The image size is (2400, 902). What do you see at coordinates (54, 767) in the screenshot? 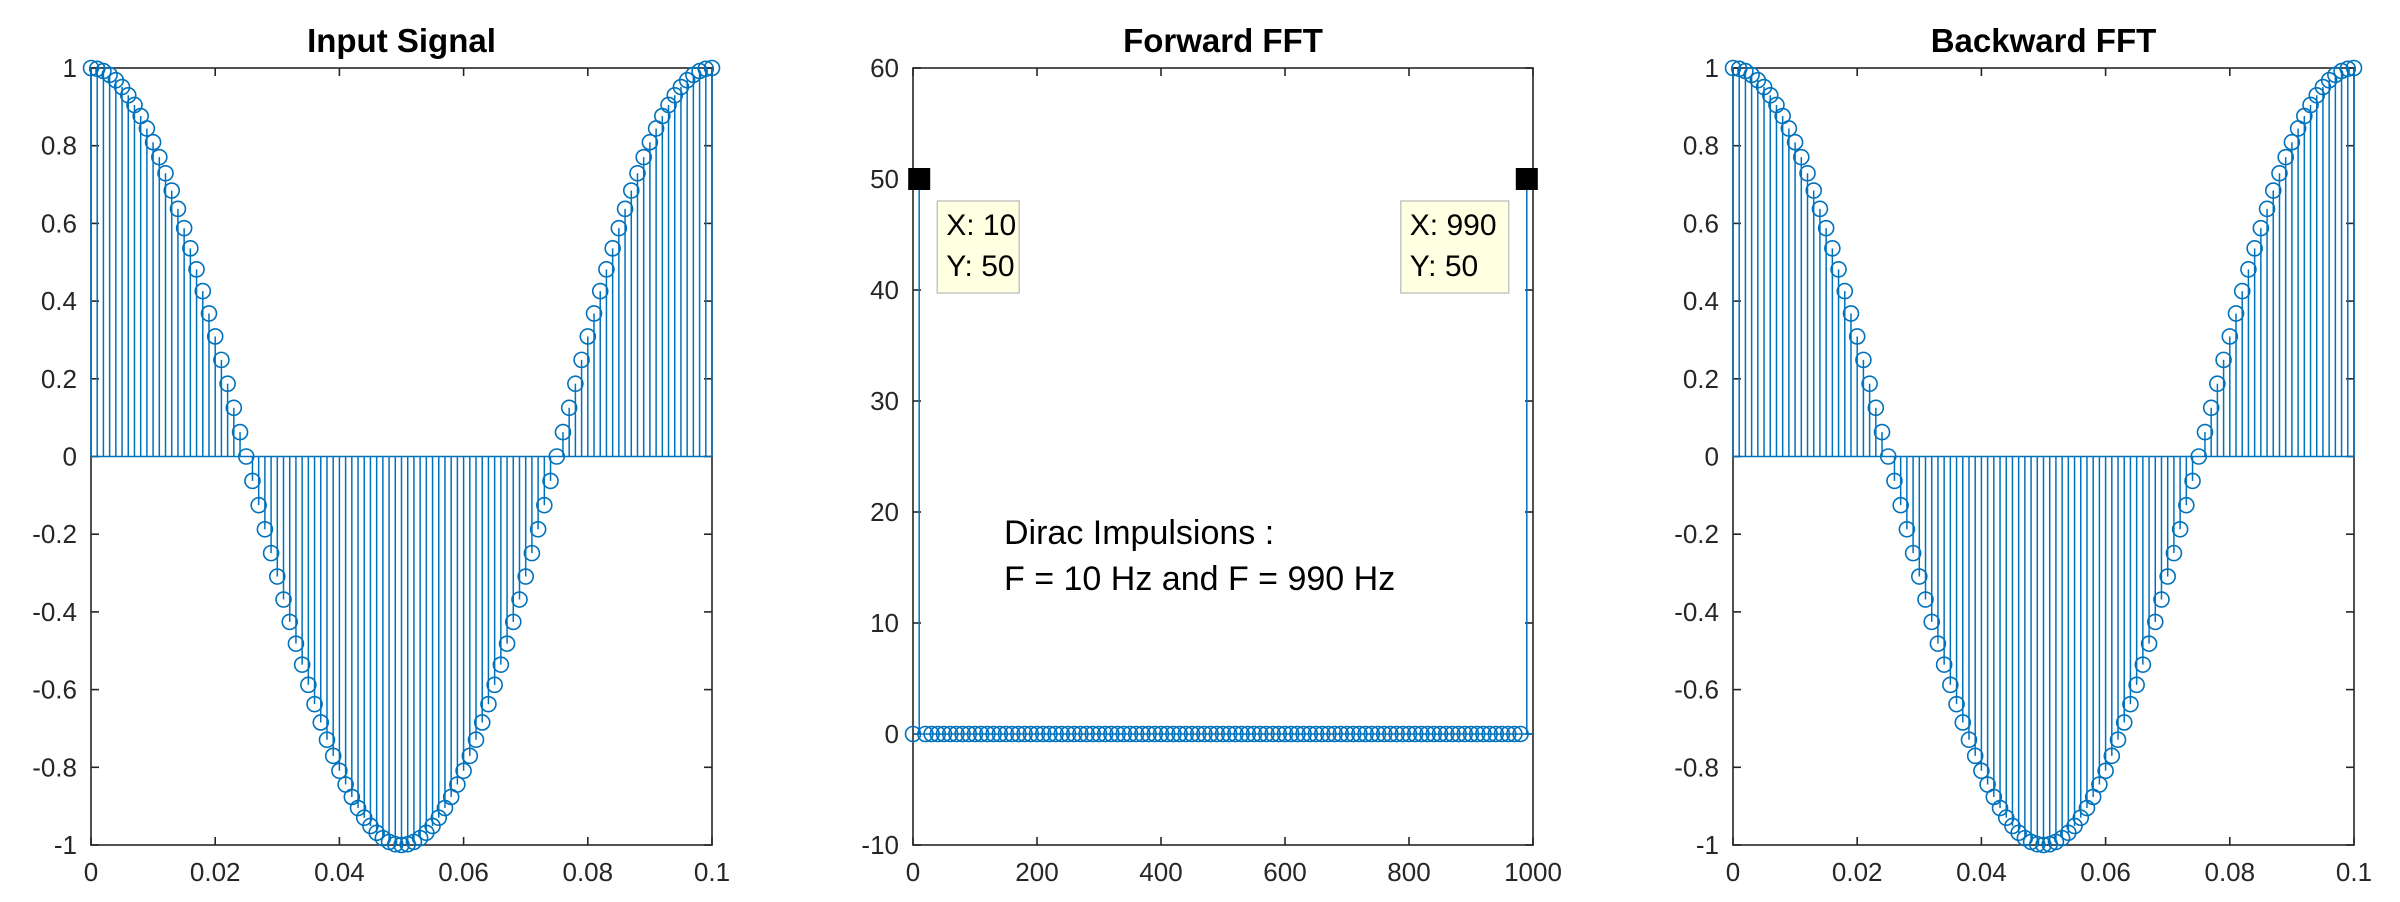
I see `input-signal-ytick-label: -0.8` at bounding box center [54, 767].